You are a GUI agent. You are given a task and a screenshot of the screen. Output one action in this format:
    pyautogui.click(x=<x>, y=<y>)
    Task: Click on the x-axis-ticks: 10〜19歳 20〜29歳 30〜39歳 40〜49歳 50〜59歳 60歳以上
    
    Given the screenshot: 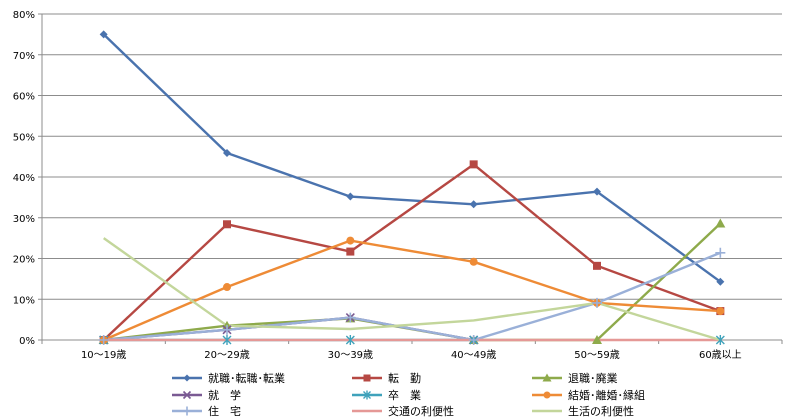 What is the action you would take?
    pyautogui.click(x=412, y=350)
    